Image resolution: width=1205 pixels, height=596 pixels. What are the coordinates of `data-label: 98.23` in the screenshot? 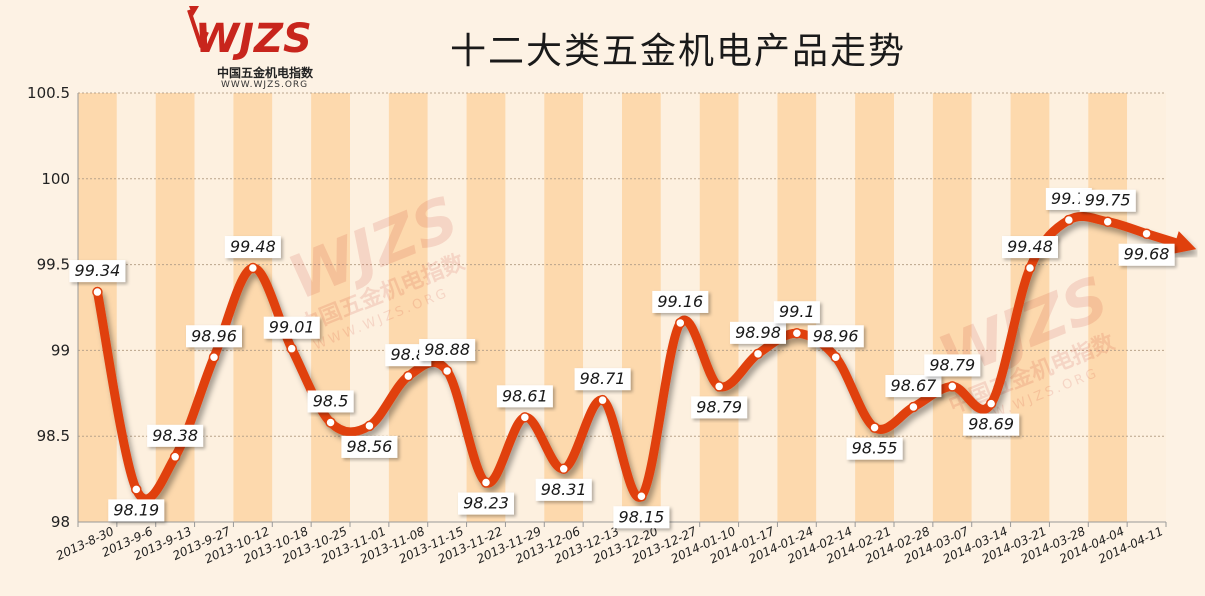 It's located at (486, 503).